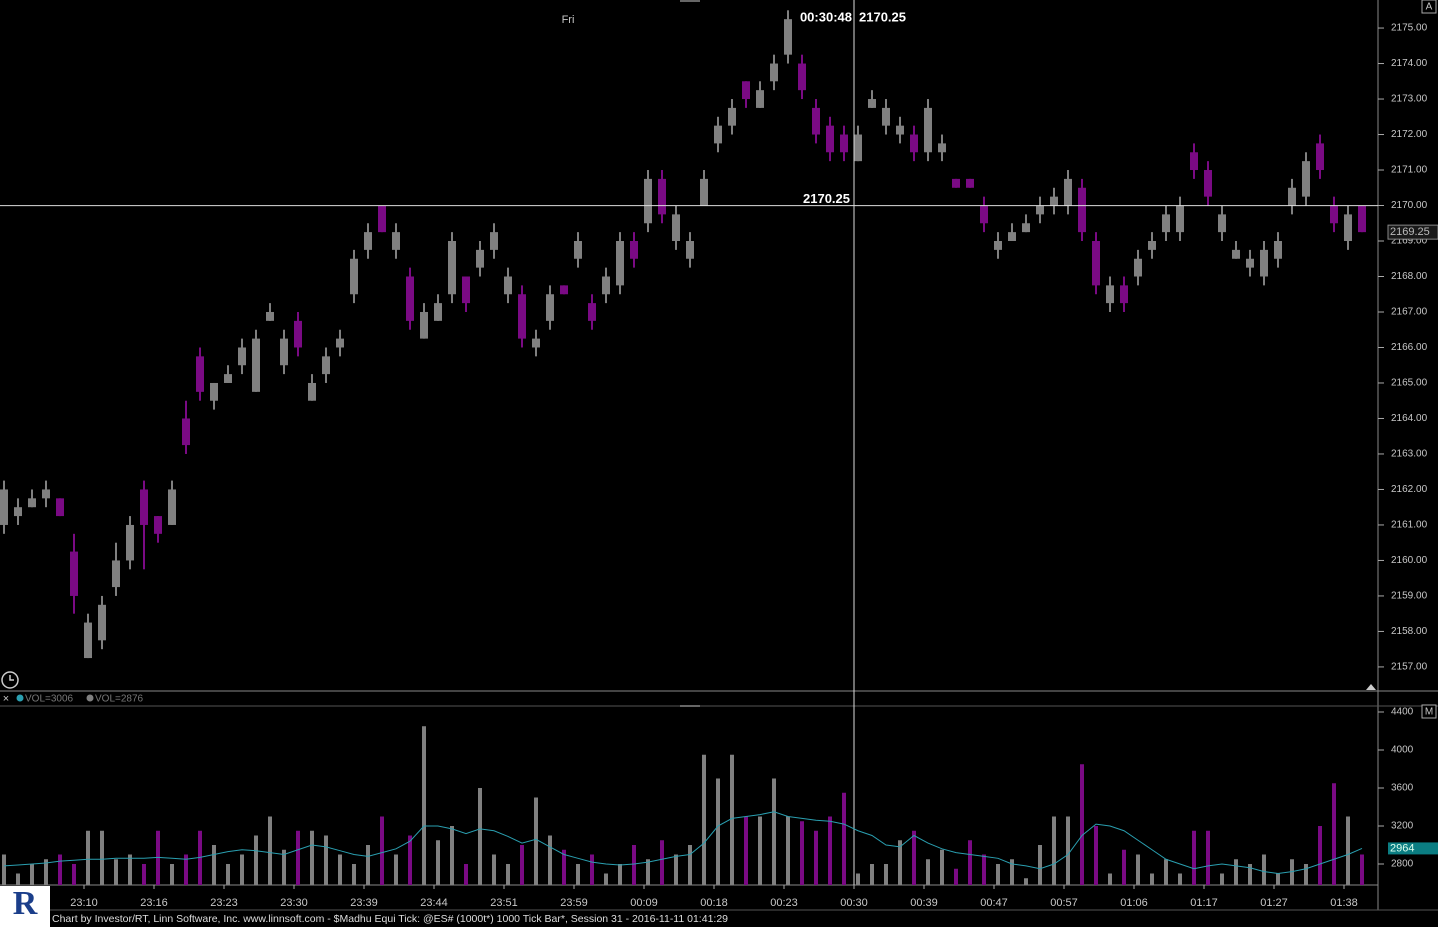 The height and width of the screenshot is (927, 1438). What do you see at coordinates (1409, 560) in the screenshot?
I see `y-tick-label: 2160.00` at bounding box center [1409, 560].